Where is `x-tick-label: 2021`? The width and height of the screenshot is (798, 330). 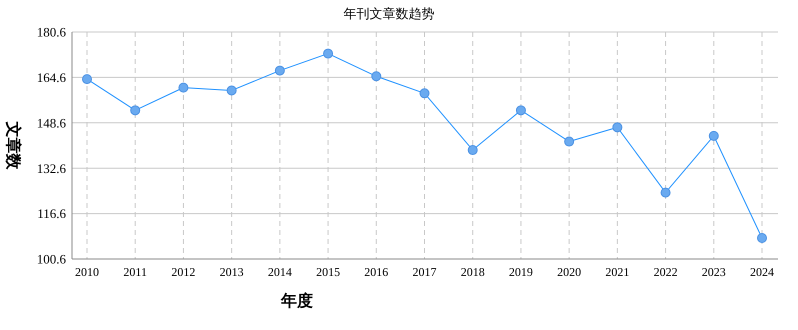 x-tick-label: 2021 is located at coordinates (617, 272).